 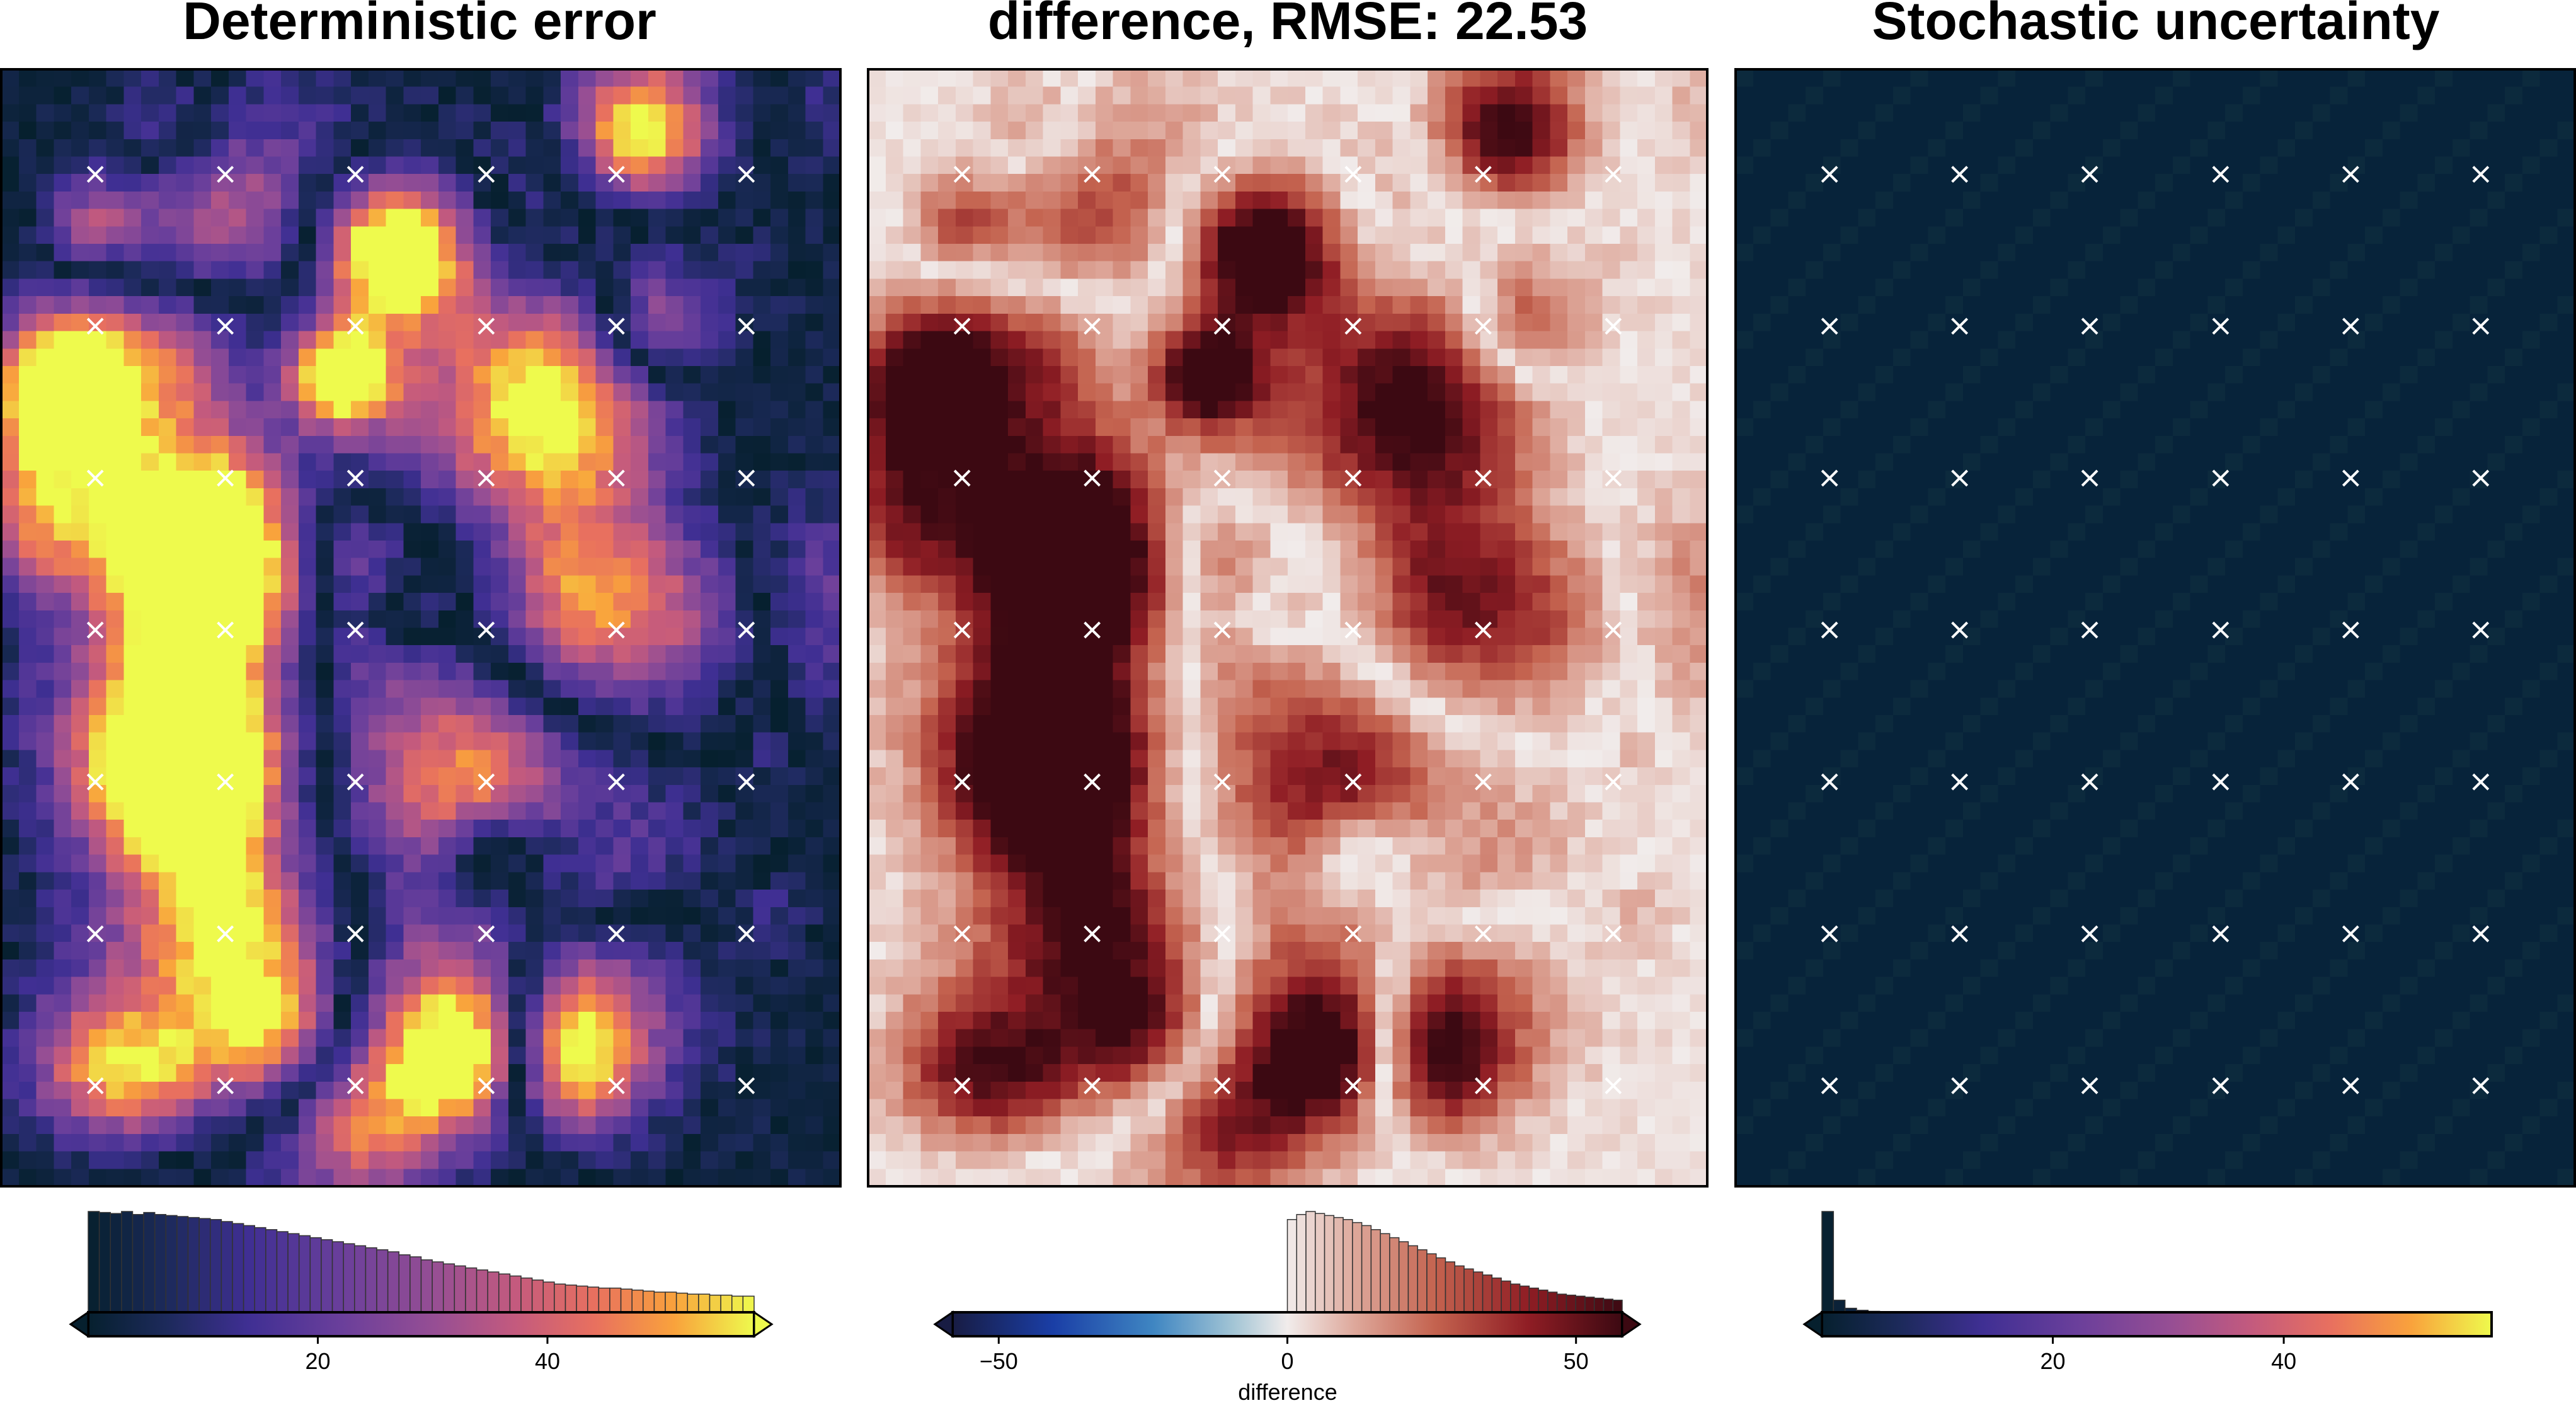 I want to click on panel-3-colorbar: 20 40, so click(x=2147, y=1292).